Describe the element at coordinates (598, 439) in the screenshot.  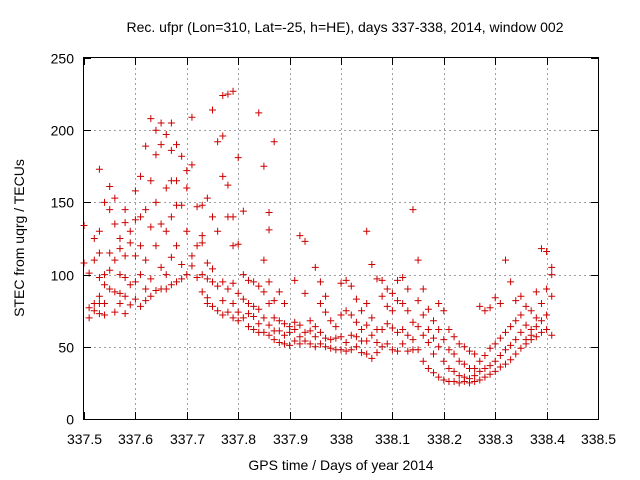
I see `x-tick-label: 338.5` at that location.